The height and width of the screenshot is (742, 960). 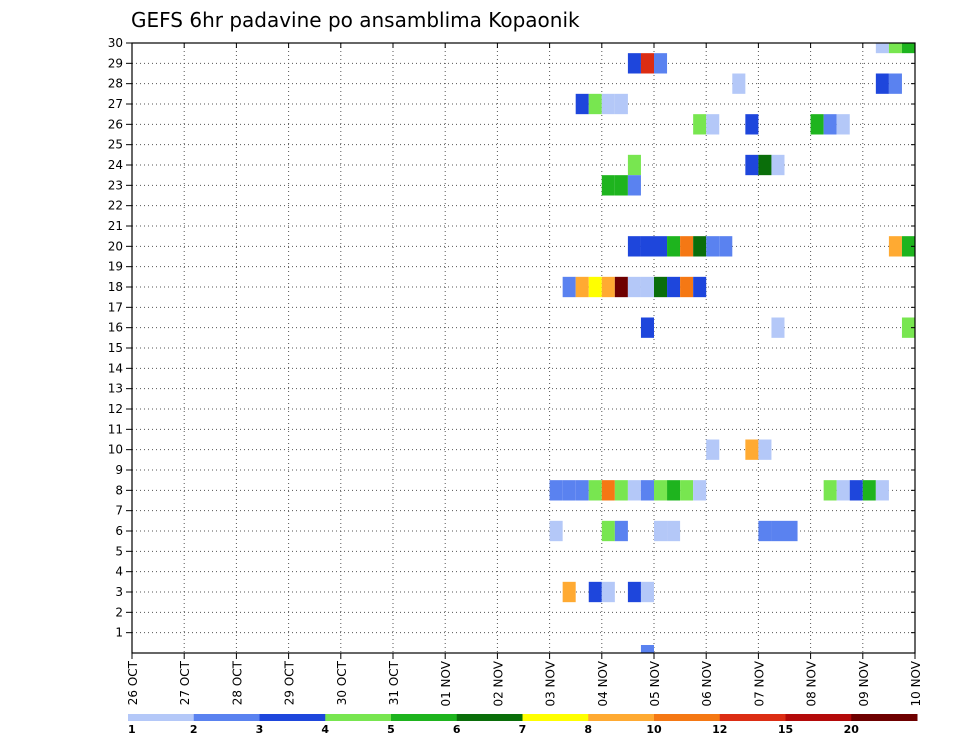 I want to click on y-tick-label: 14, so click(x=115, y=368).